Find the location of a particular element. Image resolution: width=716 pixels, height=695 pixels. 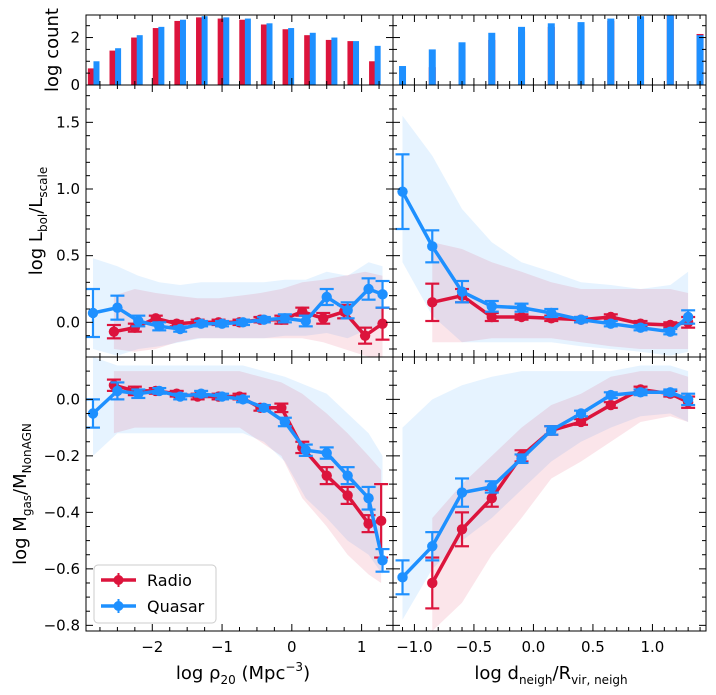

lbol-left-y-tick-label: 1.0 is located at coordinates (68, 189).